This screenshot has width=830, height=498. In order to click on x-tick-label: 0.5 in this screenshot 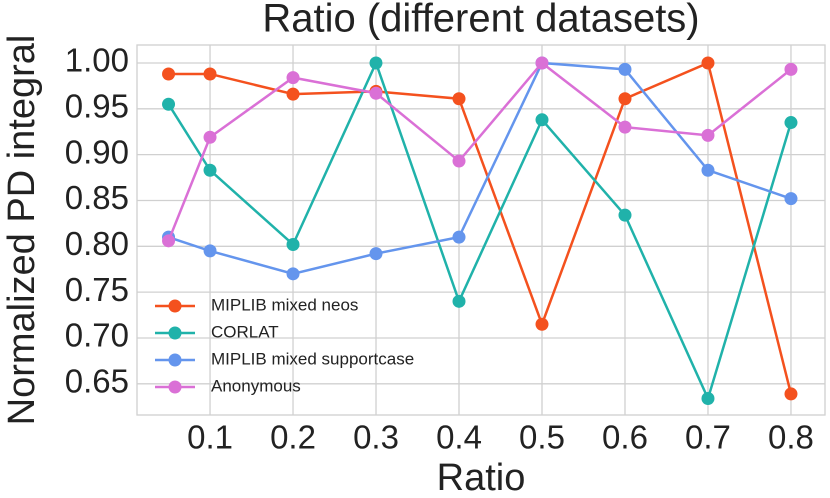, I will do `click(542, 437)`.